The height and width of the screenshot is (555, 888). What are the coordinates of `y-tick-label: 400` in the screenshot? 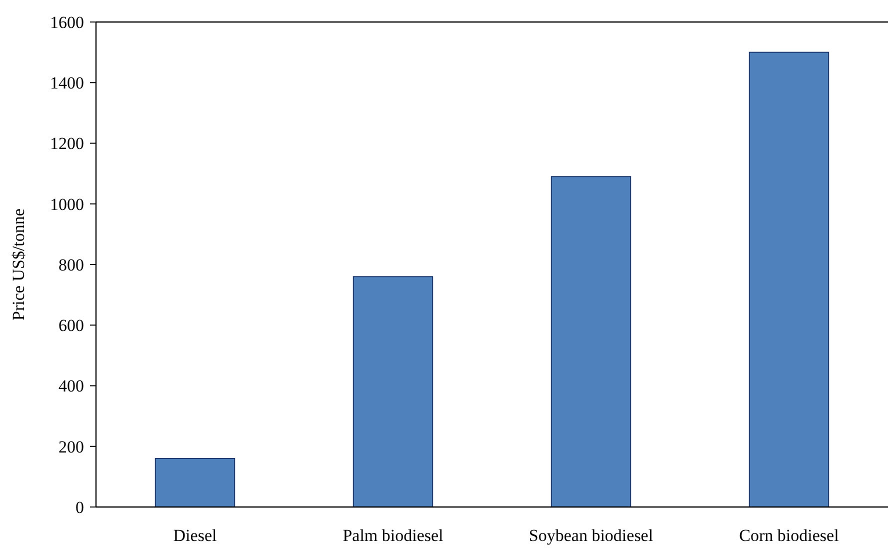 It's located at (71, 386).